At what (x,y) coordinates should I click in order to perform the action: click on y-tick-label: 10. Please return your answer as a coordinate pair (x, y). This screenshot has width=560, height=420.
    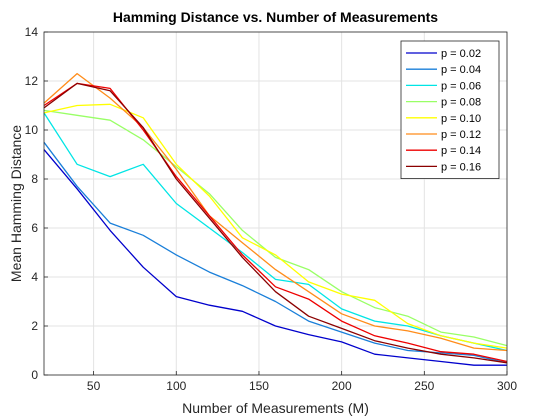
    Looking at the image, I should click on (32, 130).